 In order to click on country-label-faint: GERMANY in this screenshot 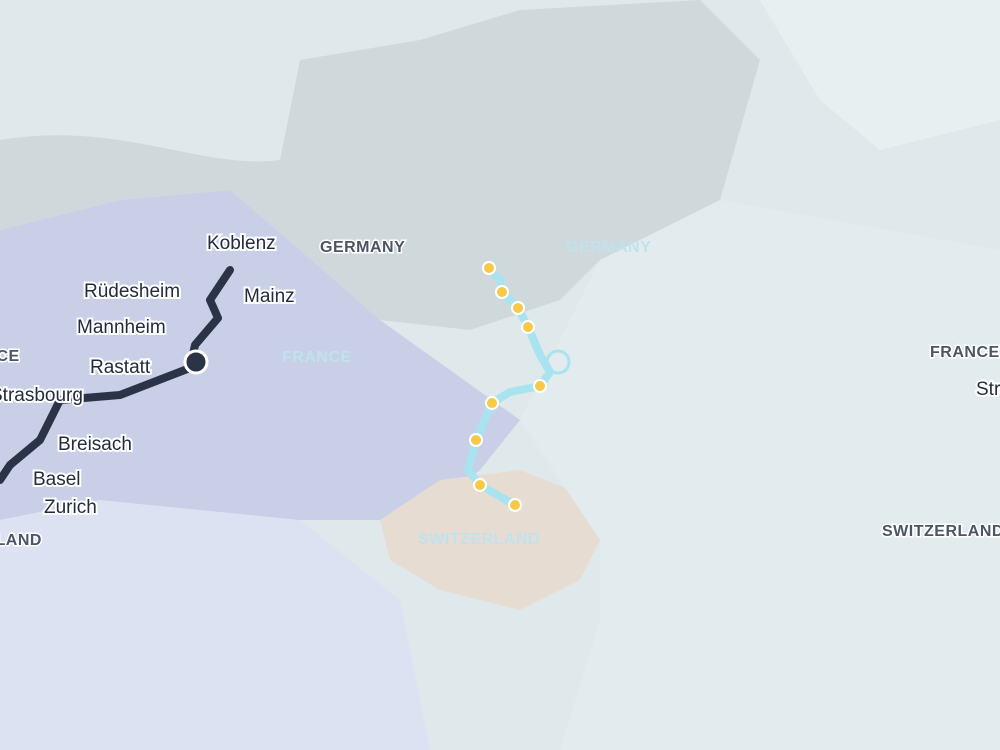, I will do `click(608, 247)`.